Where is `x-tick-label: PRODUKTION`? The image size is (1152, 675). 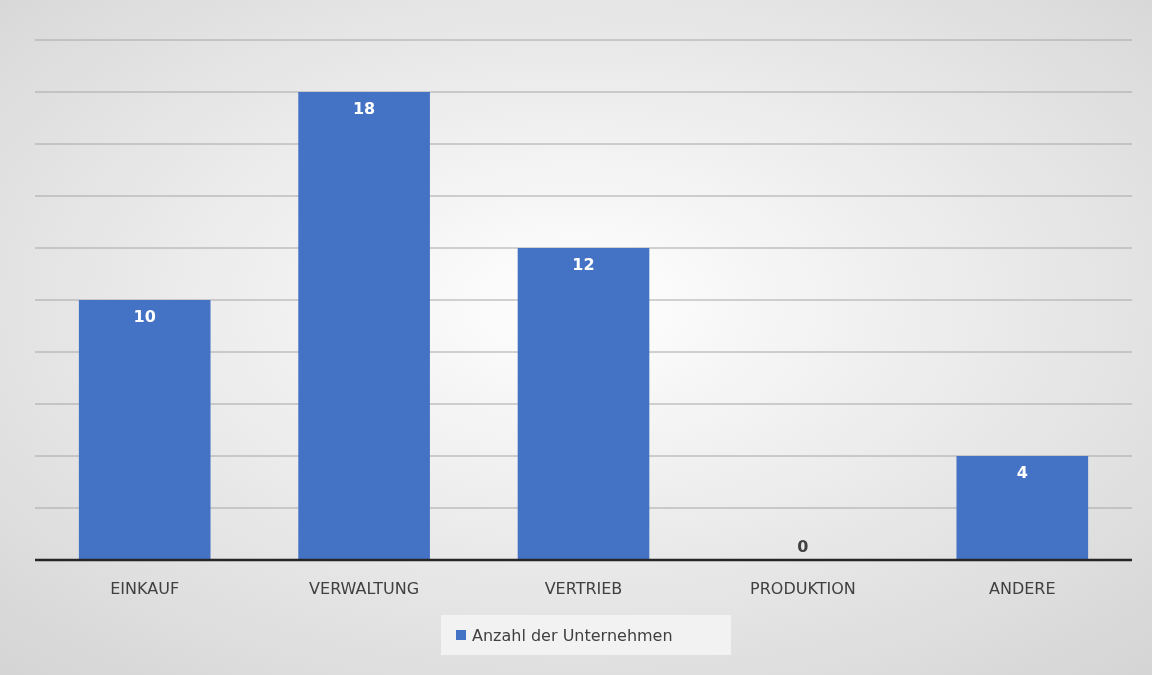
x-tick-label: PRODUKTION is located at coordinates (803, 588).